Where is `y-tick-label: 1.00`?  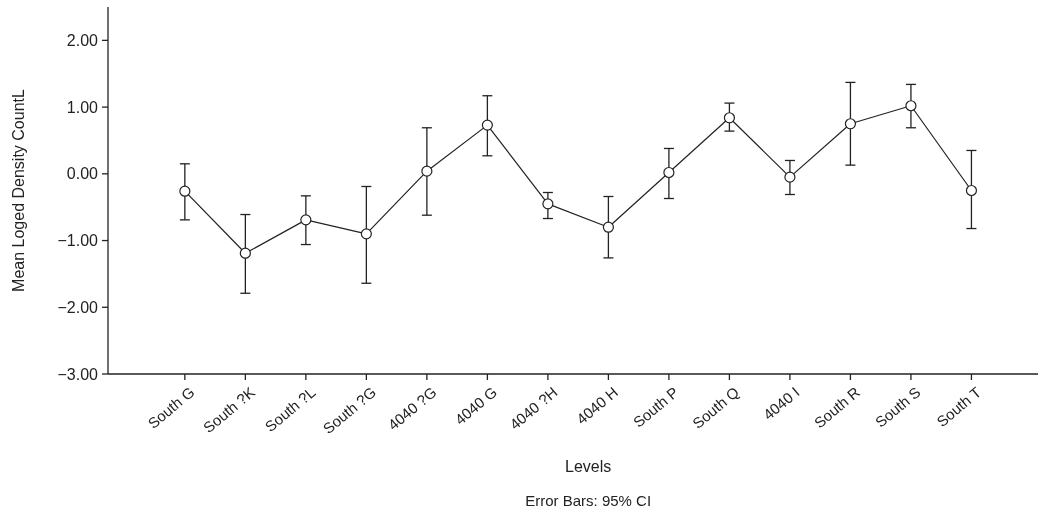
y-tick-label: 1.00 is located at coordinates (82, 107).